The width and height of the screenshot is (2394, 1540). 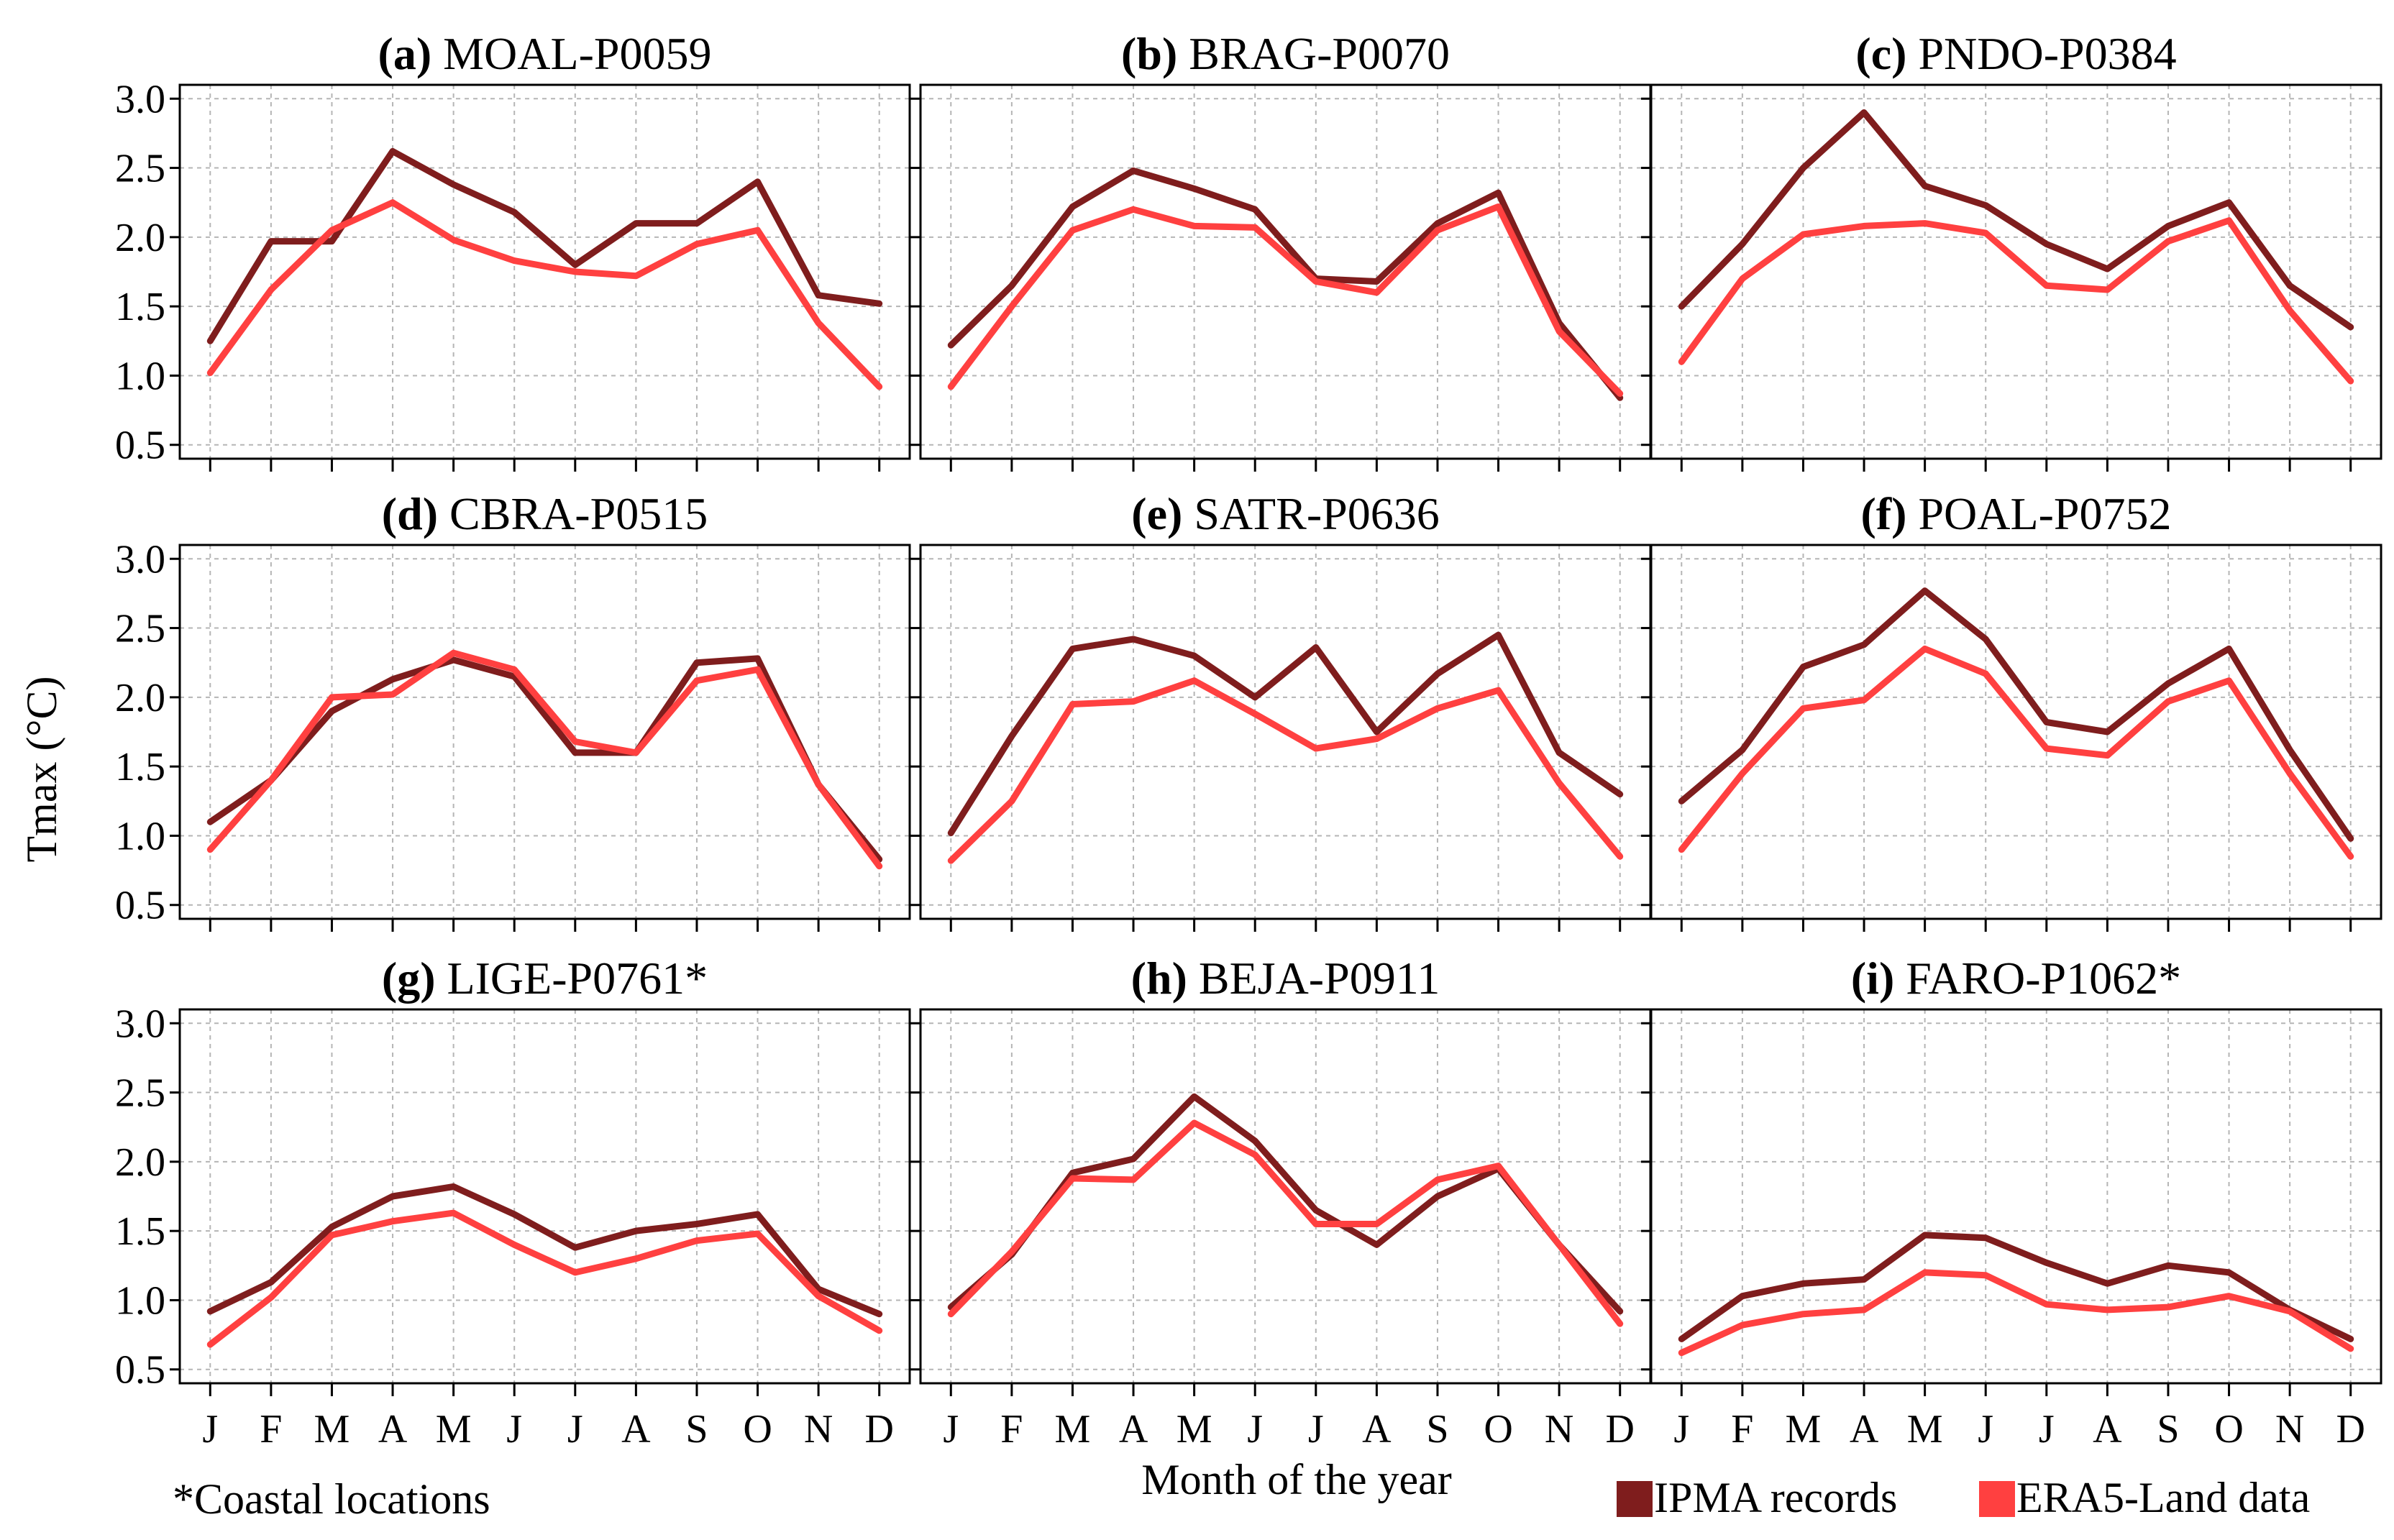 I want to click on panel-station-name: PNDO-P0384, so click(x=2041, y=53).